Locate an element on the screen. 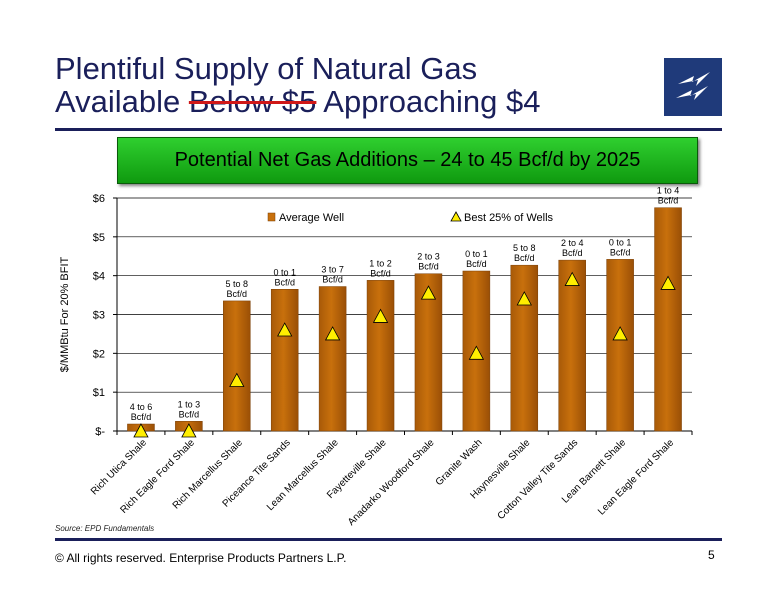  legend-label-best: Best 25% of Wells is located at coordinates (509, 218).